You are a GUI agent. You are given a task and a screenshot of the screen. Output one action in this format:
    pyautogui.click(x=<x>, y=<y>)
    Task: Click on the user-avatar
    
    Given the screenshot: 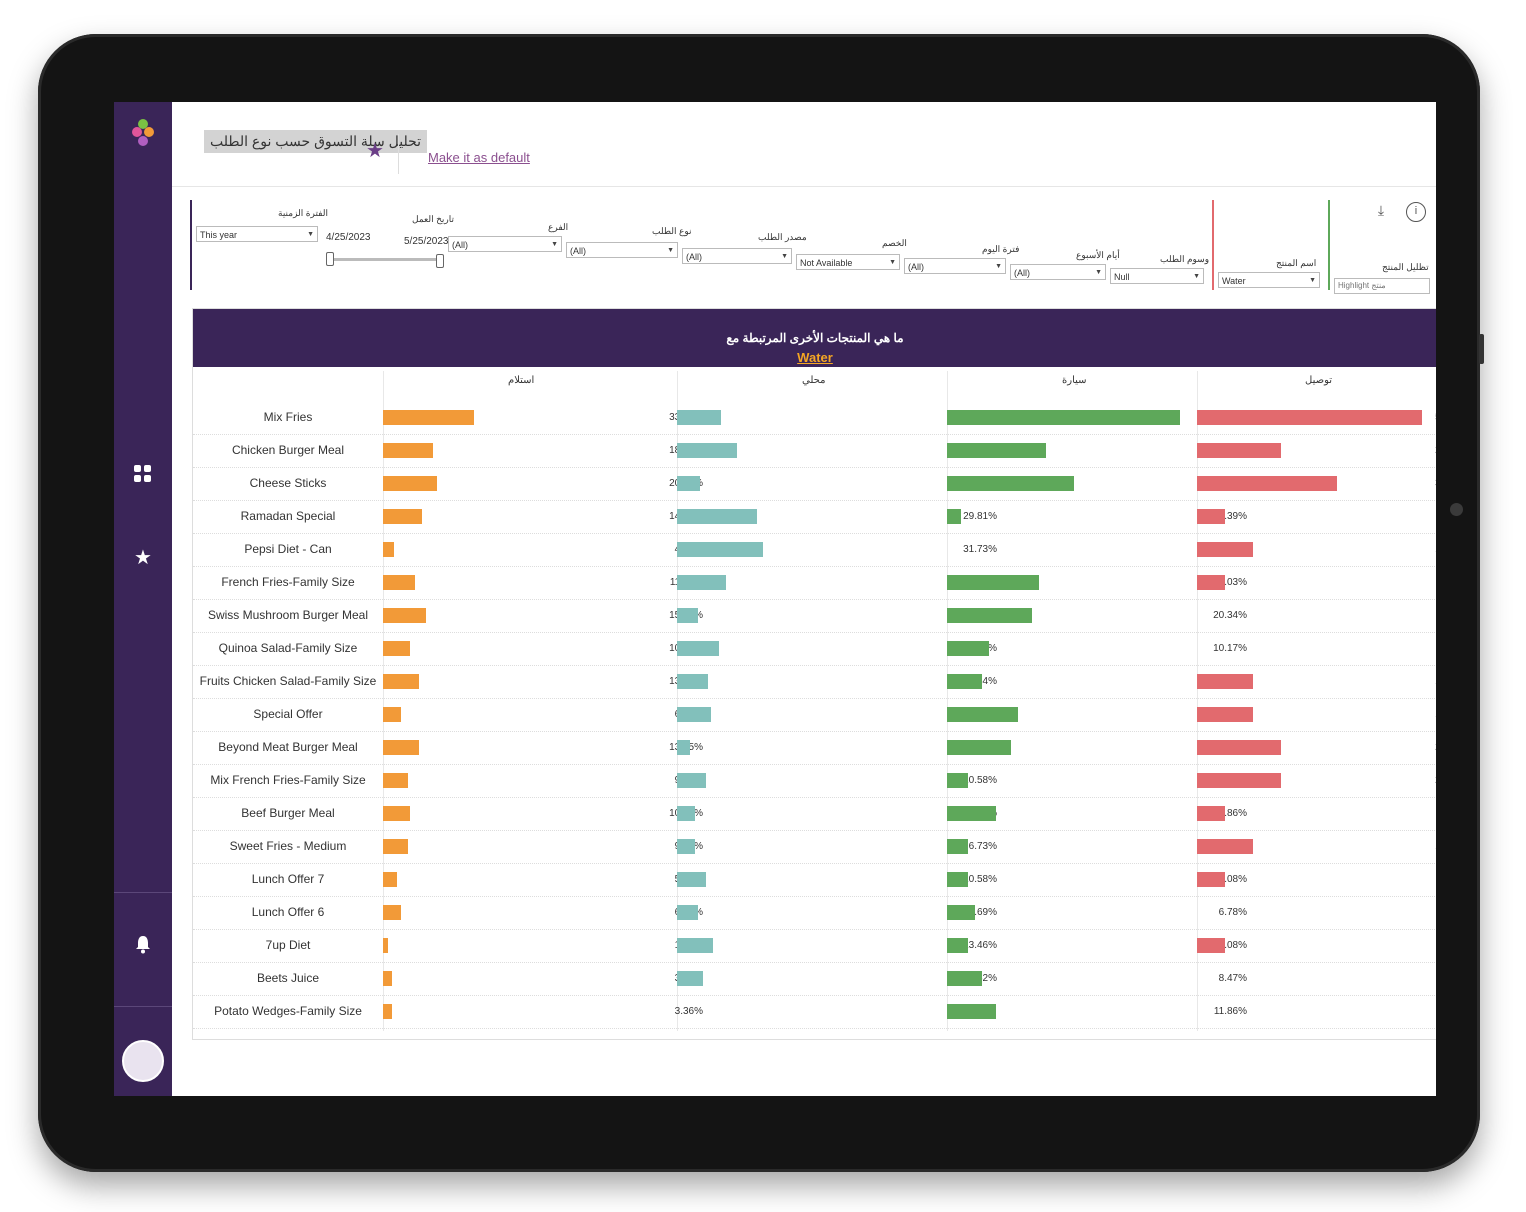 What is the action you would take?
    pyautogui.click(x=143, y=1061)
    